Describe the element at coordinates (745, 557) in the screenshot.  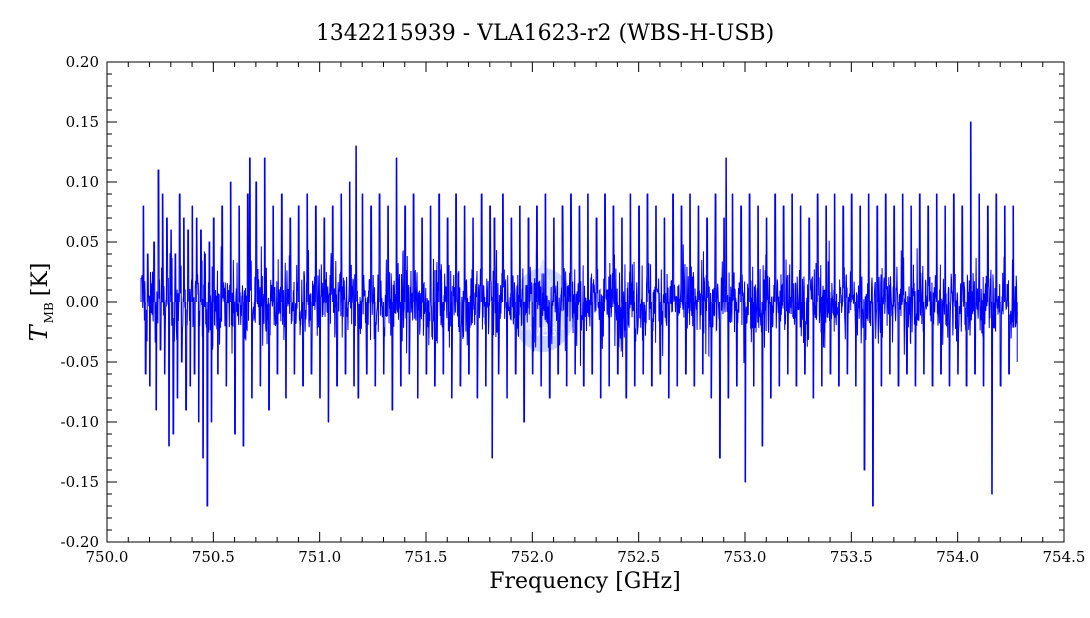
I see `x-tick-label-6: 753.0` at that location.